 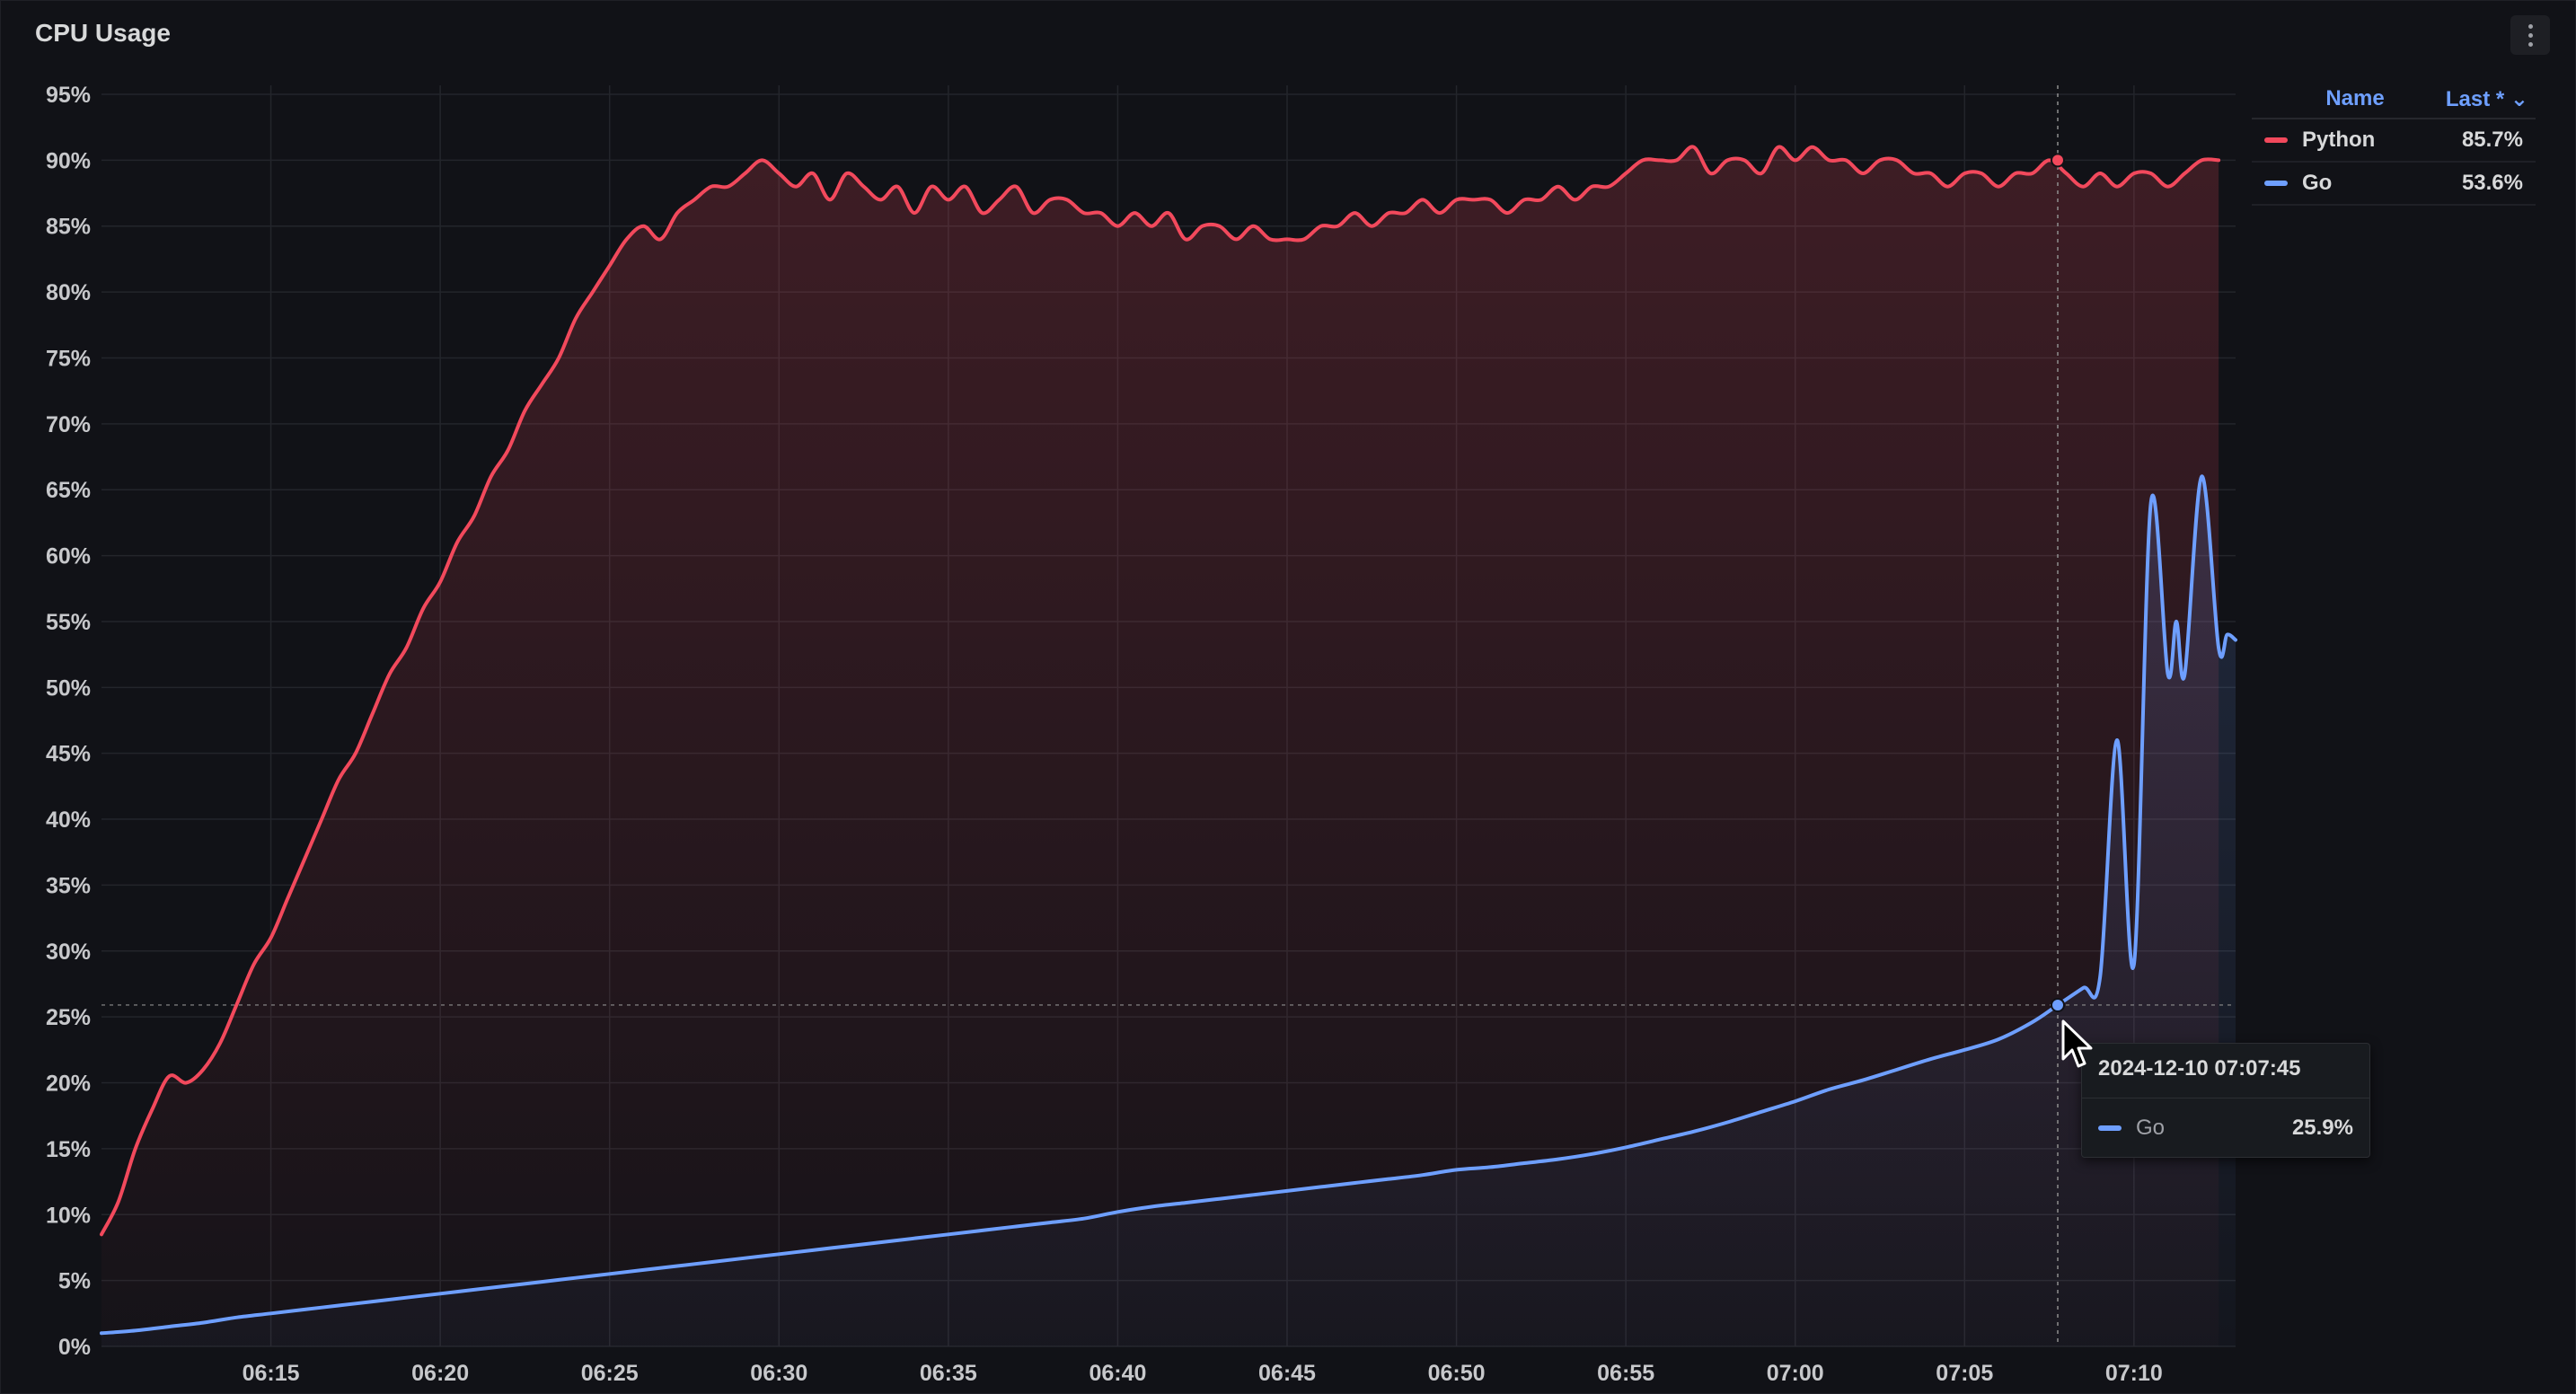 I want to click on y-tick-label: 45%, so click(x=68, y=754).